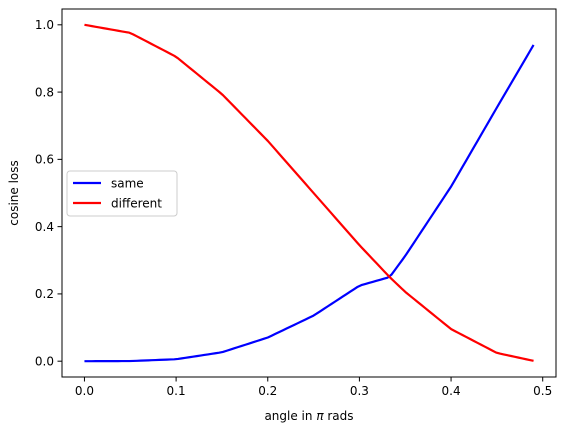 Image resolution: width=566 pixels, height=431 pixels. I want to click on y-tick-label: 0.4, so click(44, 227).